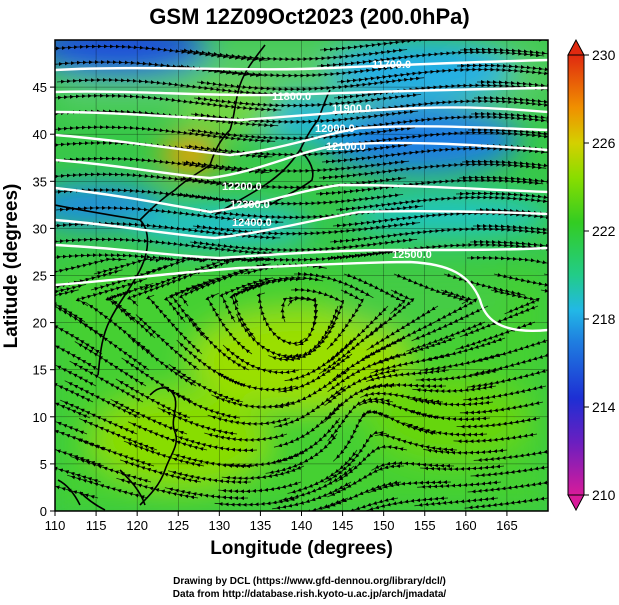 This screenshot has width=619, height=605. What do you see at coordinates (301, 548) in the screenshot?
I see `x-axis-label: Longitude (degrees)` at bounding box center [301, 548].